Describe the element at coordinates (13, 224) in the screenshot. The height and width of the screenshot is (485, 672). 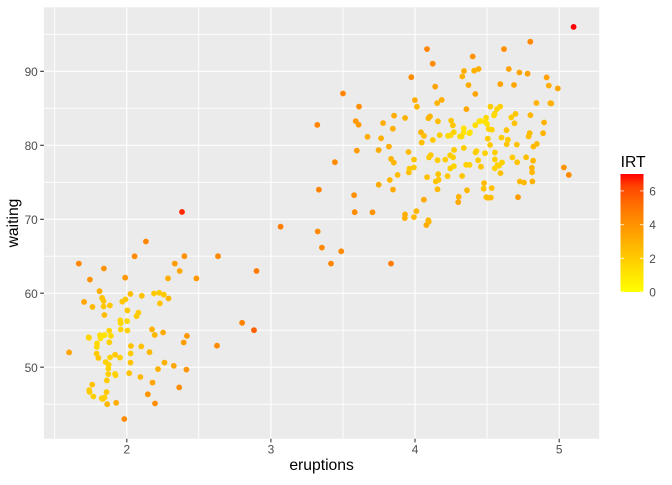
I see `svg-text: waiting` at that location.